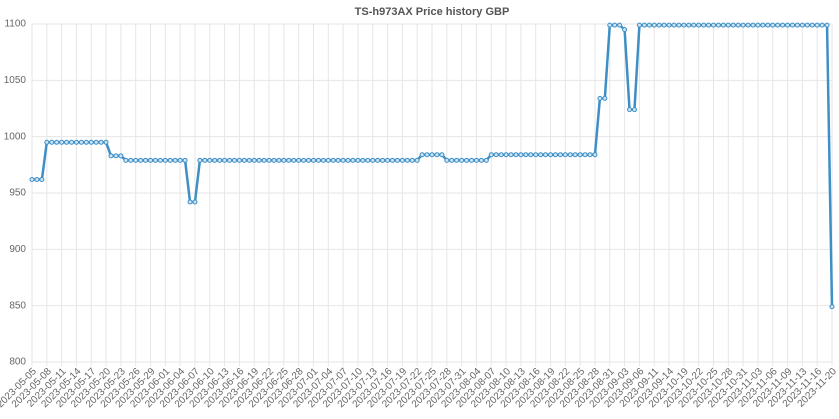 Image resolution: width=839 pixels, height=419 pixels. What do you see at coordinates (17, 305) in the screenshot?
I see `y-tick-label: 850` at bounding box center [17, 305].